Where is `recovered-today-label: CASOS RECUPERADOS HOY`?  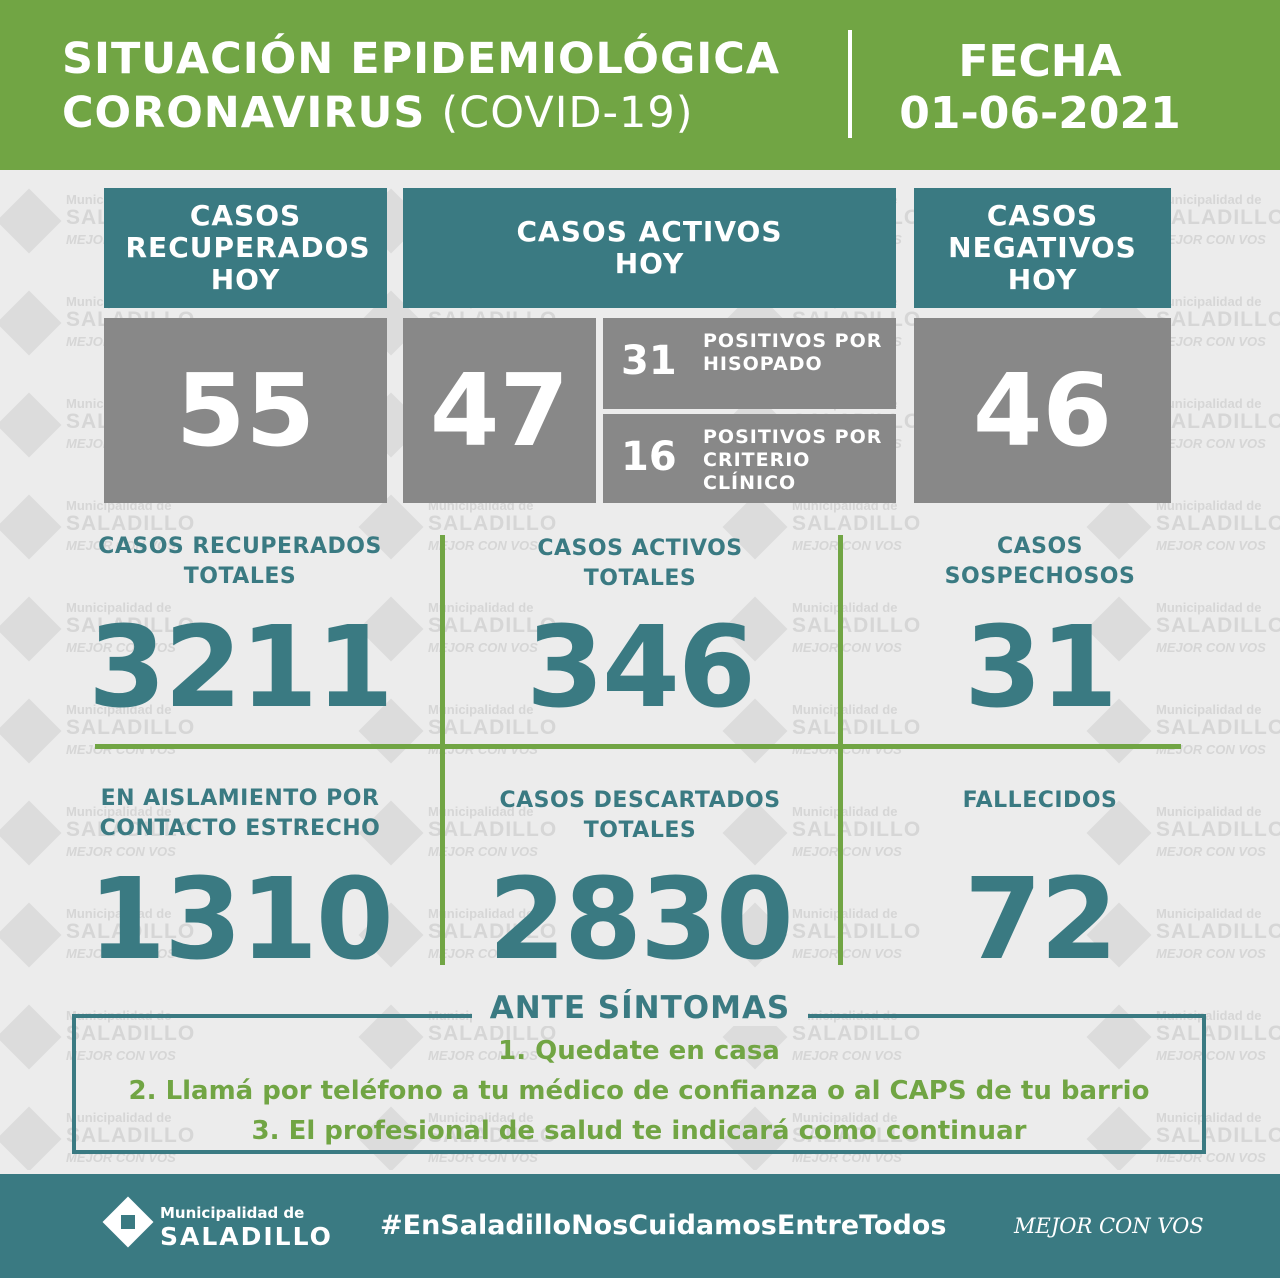
recovered-today-label: CASOS RECUPERADOS HOY is located at coordinates (248, 247).